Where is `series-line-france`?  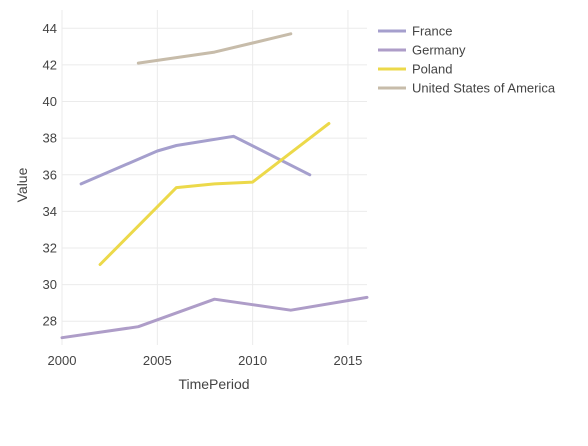
series-line-france is located at coordinates (195, 160).